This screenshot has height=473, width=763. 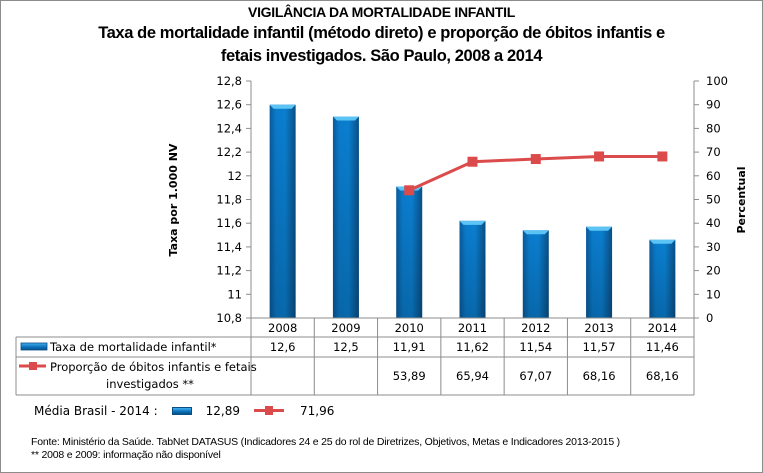 I want to click on table-cell-proporcao: 67,07, so click(x=535, y=376).